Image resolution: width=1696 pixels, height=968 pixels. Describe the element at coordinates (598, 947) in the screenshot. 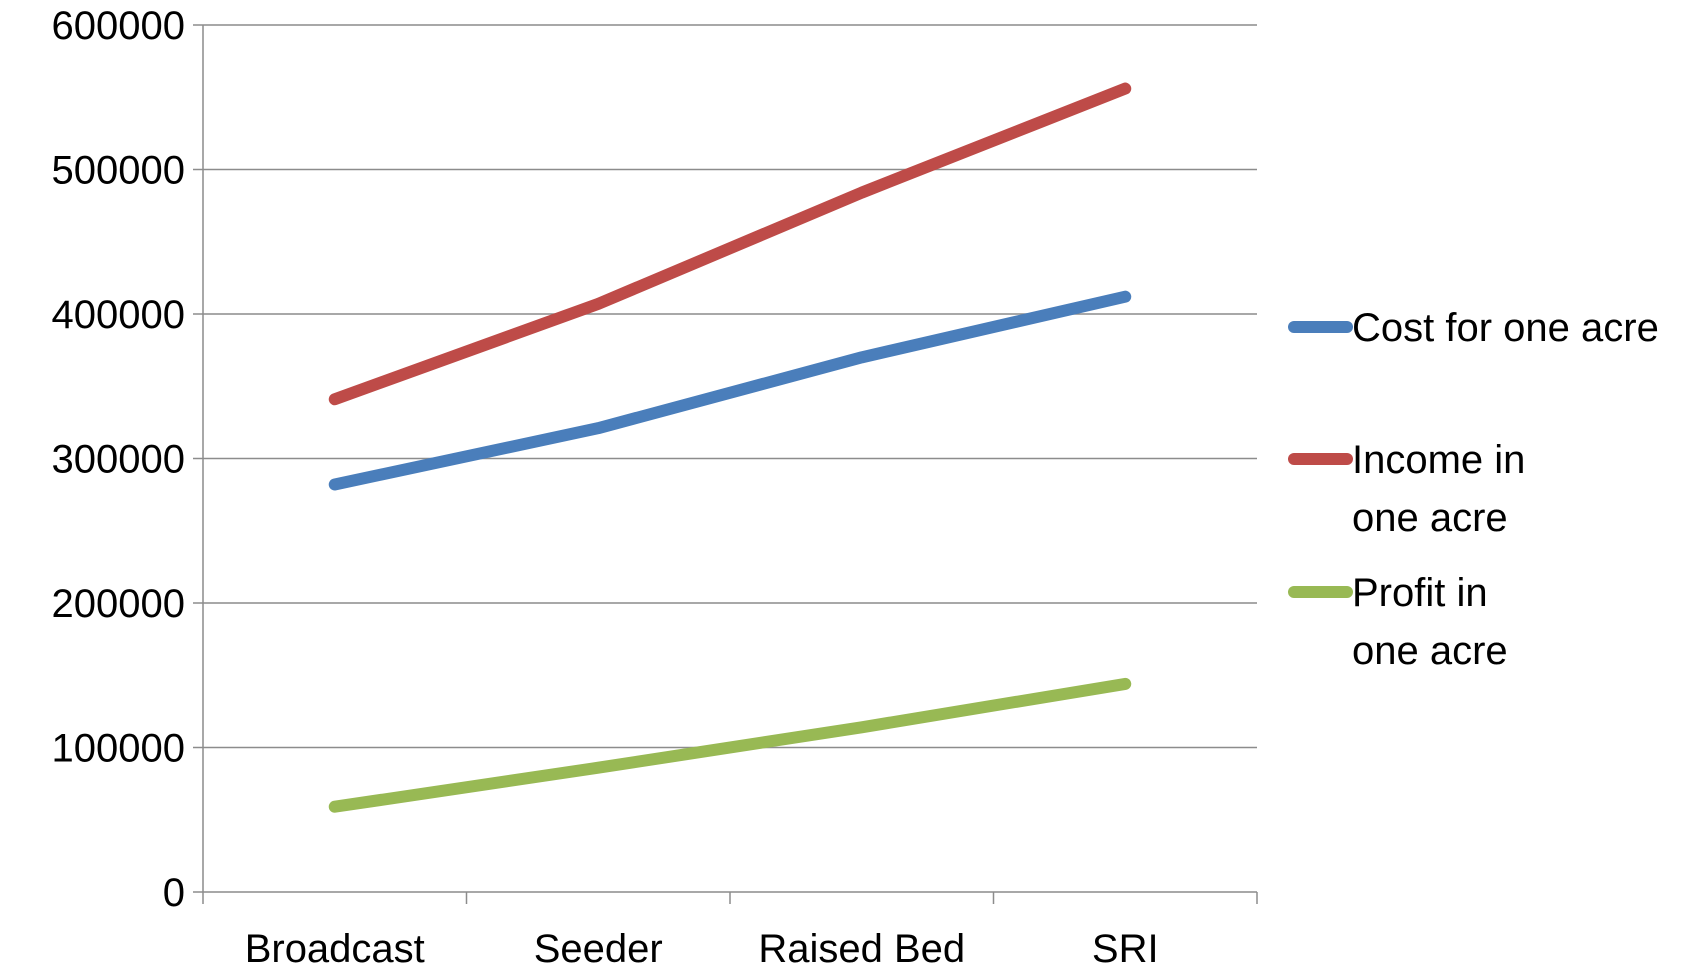

I see `x-tick-label: Seeder` at that location.